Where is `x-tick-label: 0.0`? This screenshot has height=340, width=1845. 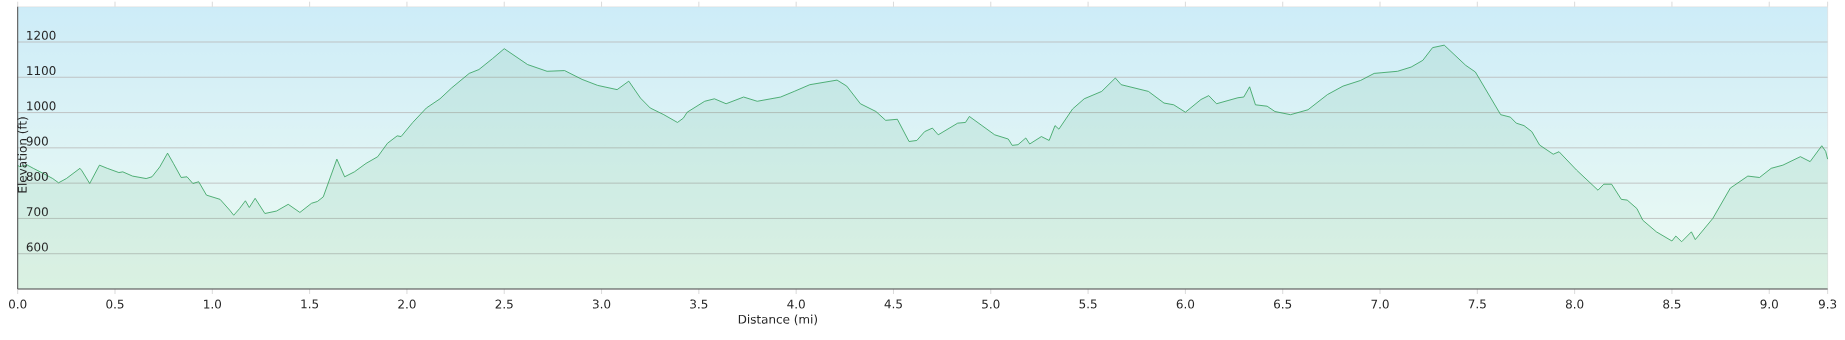
x-tick-label: 0.0 is located at coordinates (17, 304).